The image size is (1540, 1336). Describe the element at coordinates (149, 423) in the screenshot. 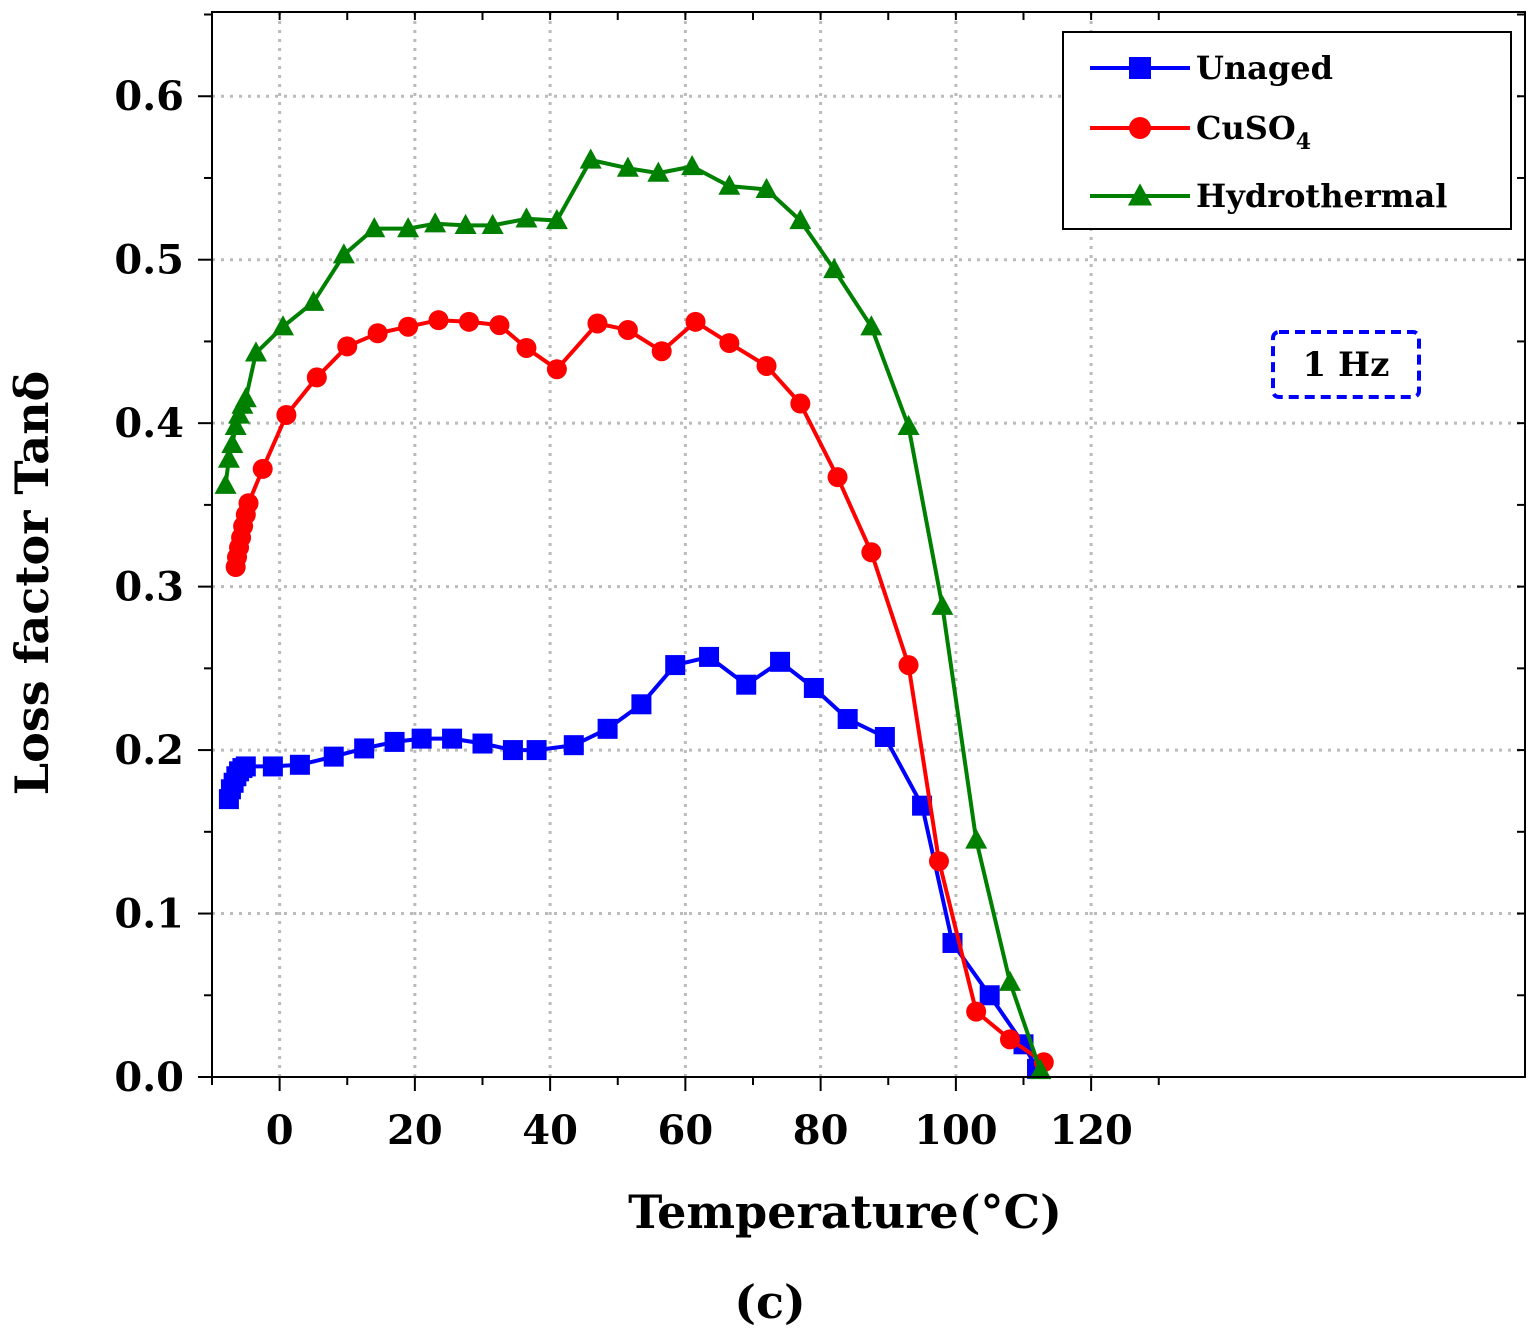

I see `y-tick-label: 0.4` at that location.